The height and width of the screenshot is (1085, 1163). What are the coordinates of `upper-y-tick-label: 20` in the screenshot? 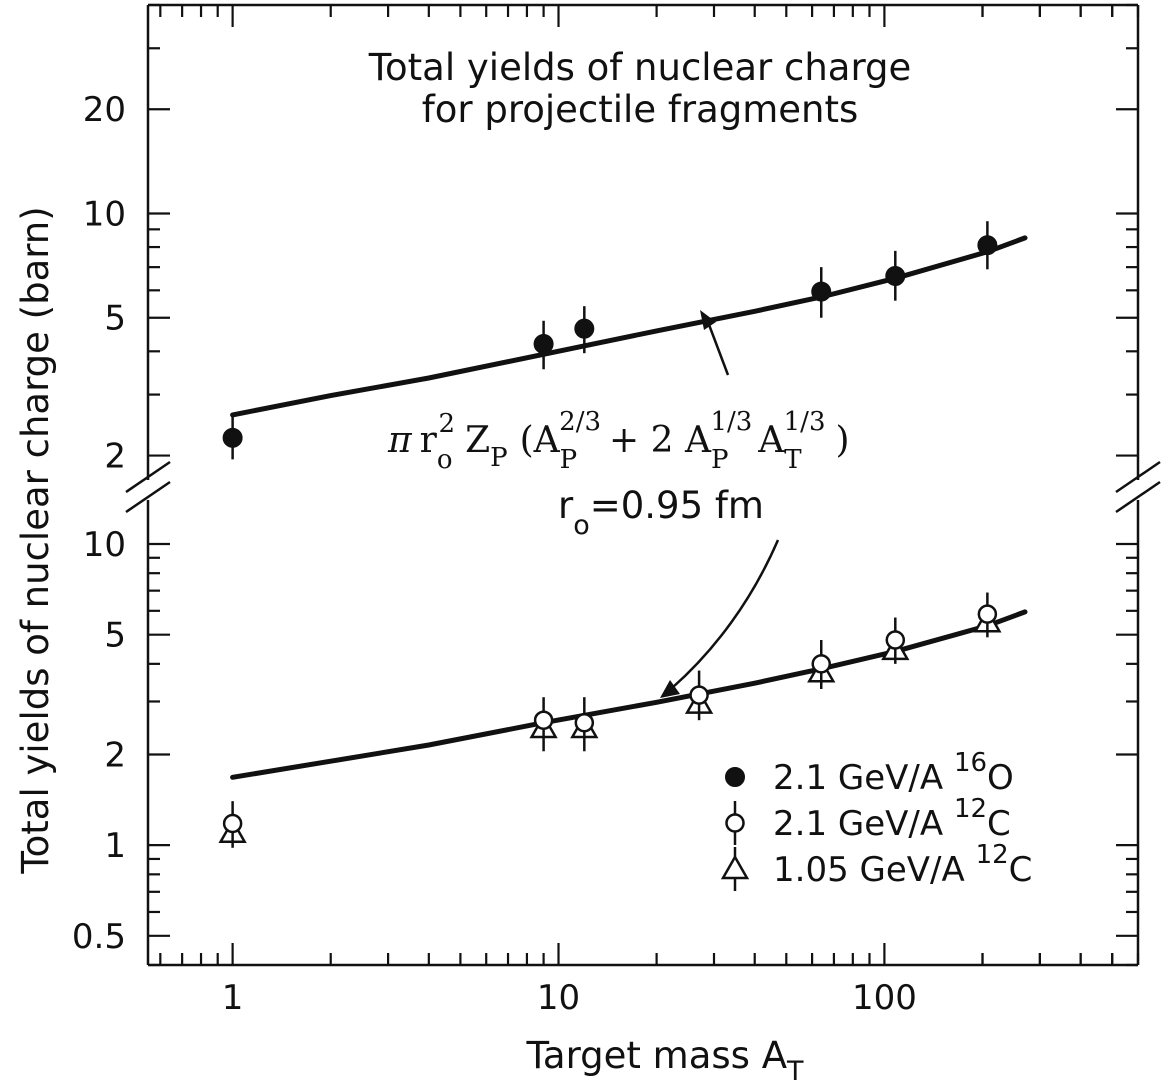 It's located at (104, 110).